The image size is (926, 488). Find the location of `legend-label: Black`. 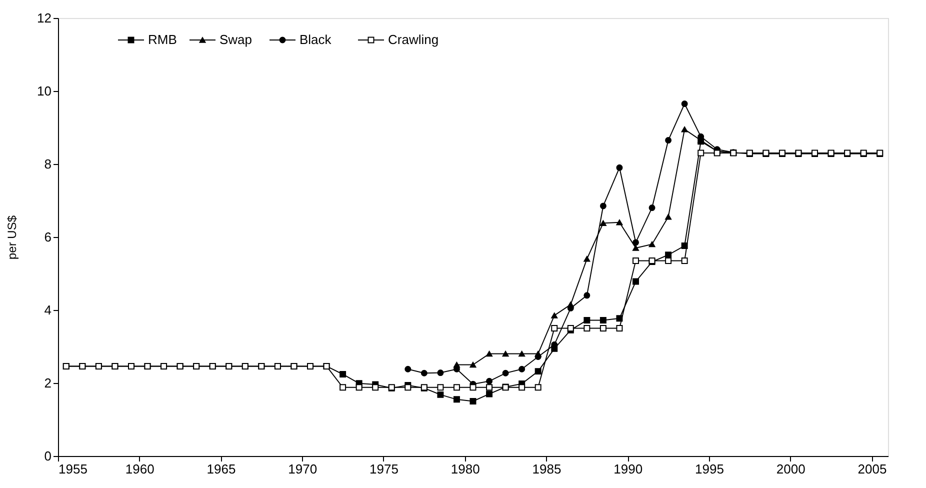

legend-label: Black is located at coordinates (316, 39).